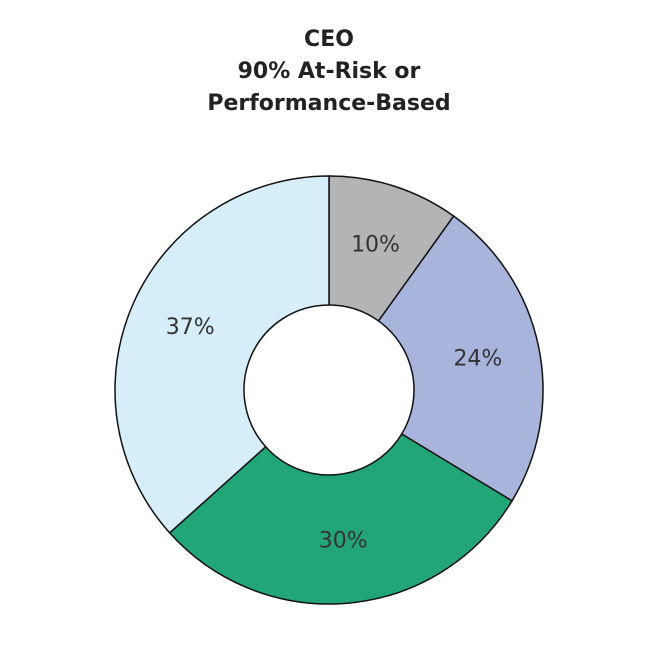  I want to click on value-label: 37%, so click(190, 327).